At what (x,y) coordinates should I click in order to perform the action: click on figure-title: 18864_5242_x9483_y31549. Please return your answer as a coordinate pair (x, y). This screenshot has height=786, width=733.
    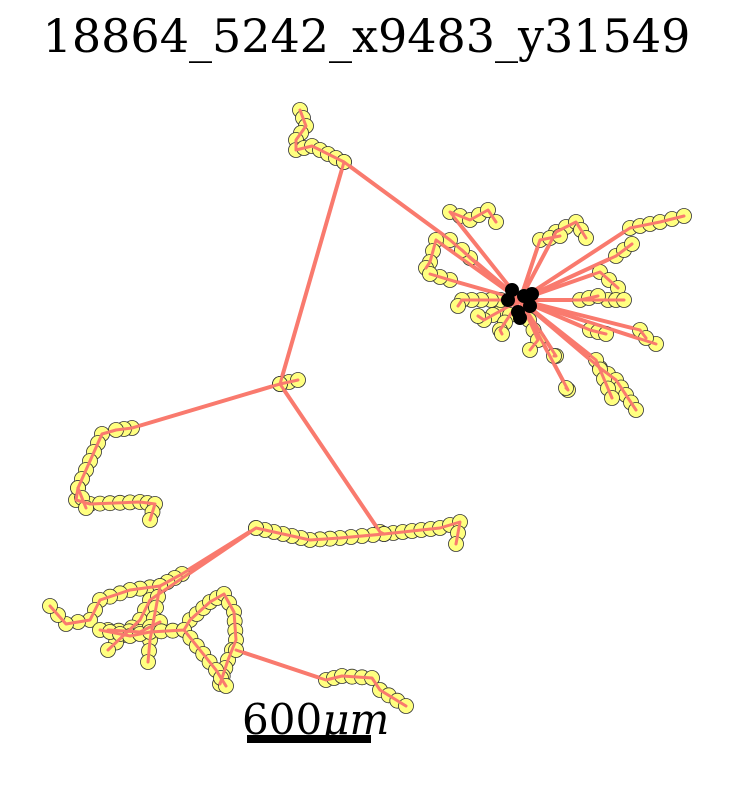
    Looking at the image, I should click on (366, 36).